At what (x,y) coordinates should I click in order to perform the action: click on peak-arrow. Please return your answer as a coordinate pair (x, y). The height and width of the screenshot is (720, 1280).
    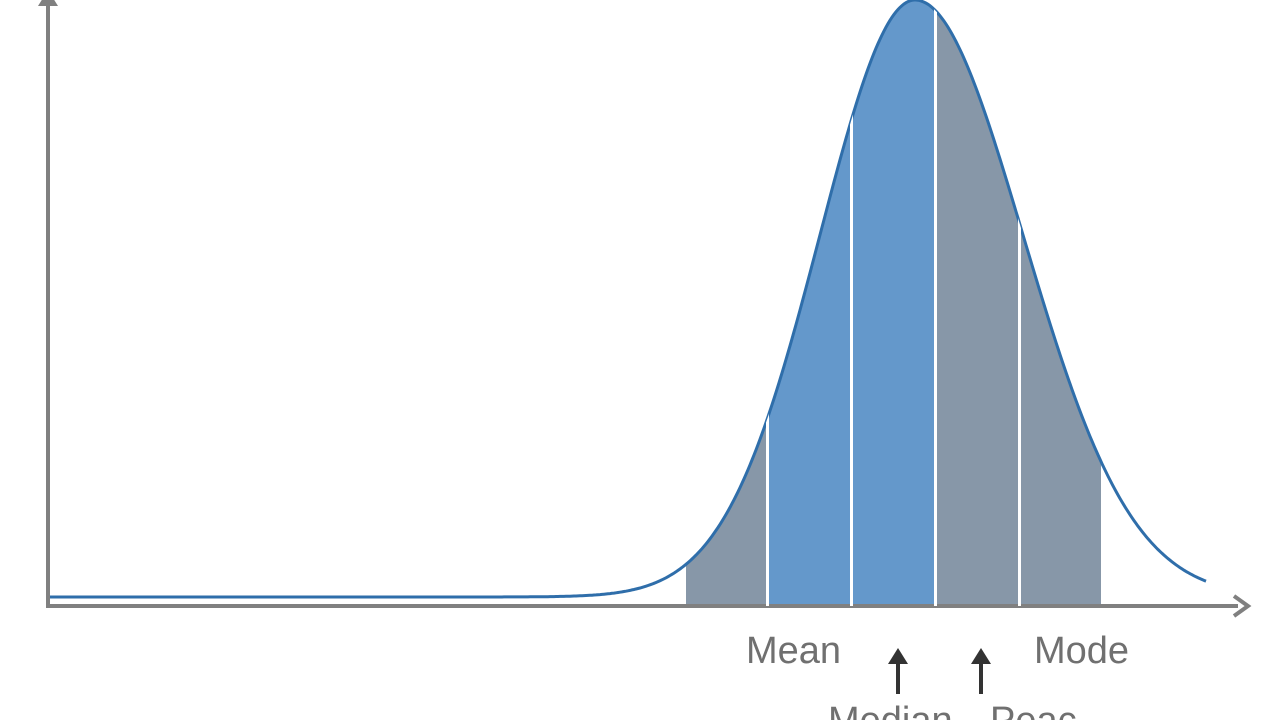
    Looking at the image, I should click on (981, 671).